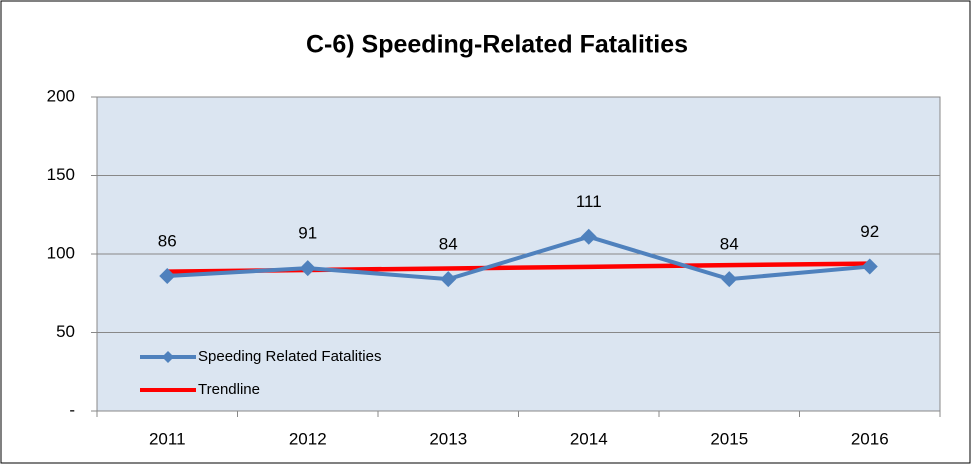 The image size is (971, 464). Describe the element at coordinates (72, 409) in the screenshot. I see `y-tick-label: -` at that location.